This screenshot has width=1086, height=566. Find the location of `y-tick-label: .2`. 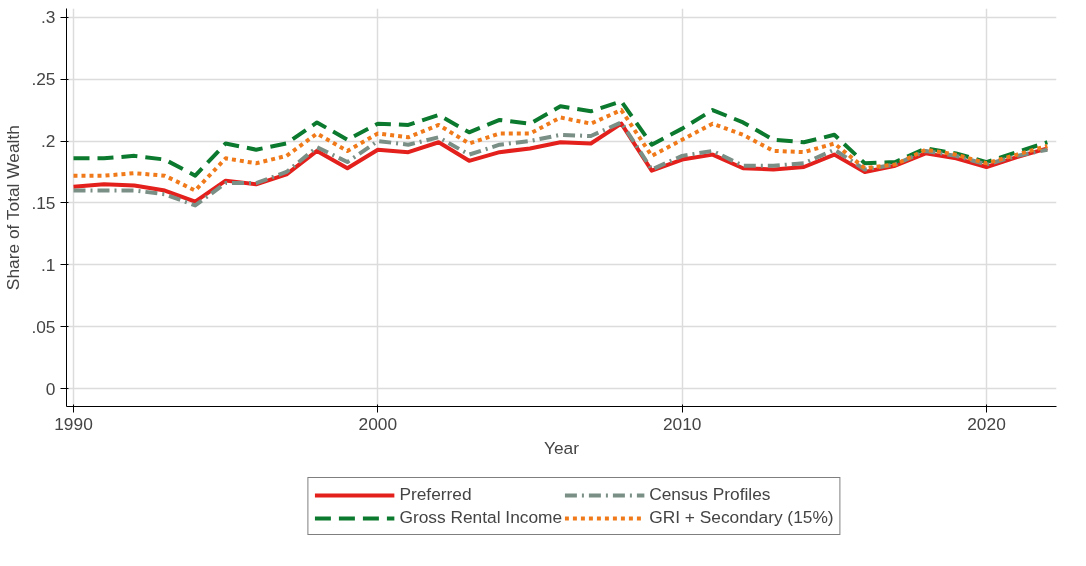

y-tick-label: .2 is located at coordinates (48, 141).